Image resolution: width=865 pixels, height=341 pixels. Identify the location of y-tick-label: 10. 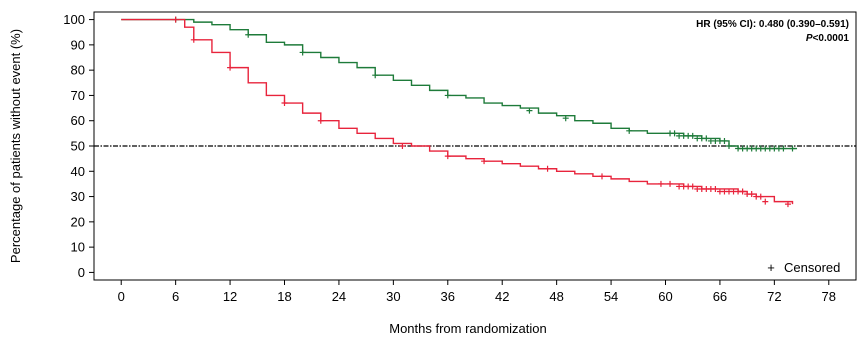
(78, 247).